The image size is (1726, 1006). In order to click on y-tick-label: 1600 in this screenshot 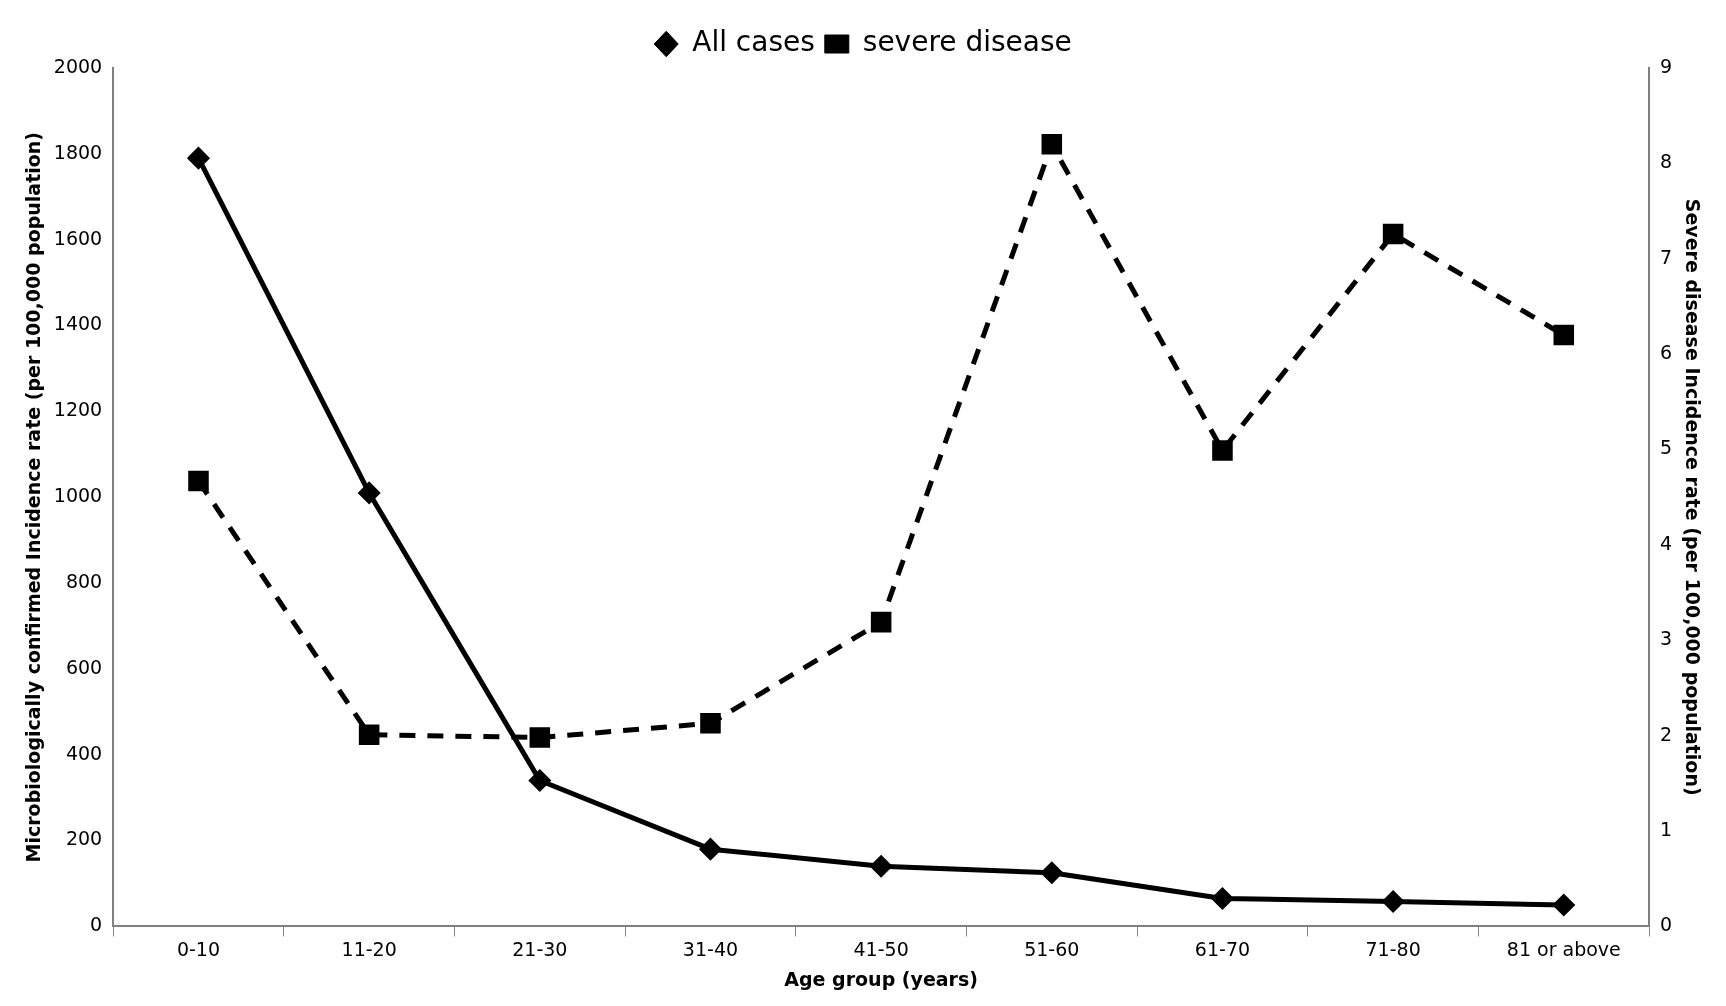, I will do `click(78, 237)`.